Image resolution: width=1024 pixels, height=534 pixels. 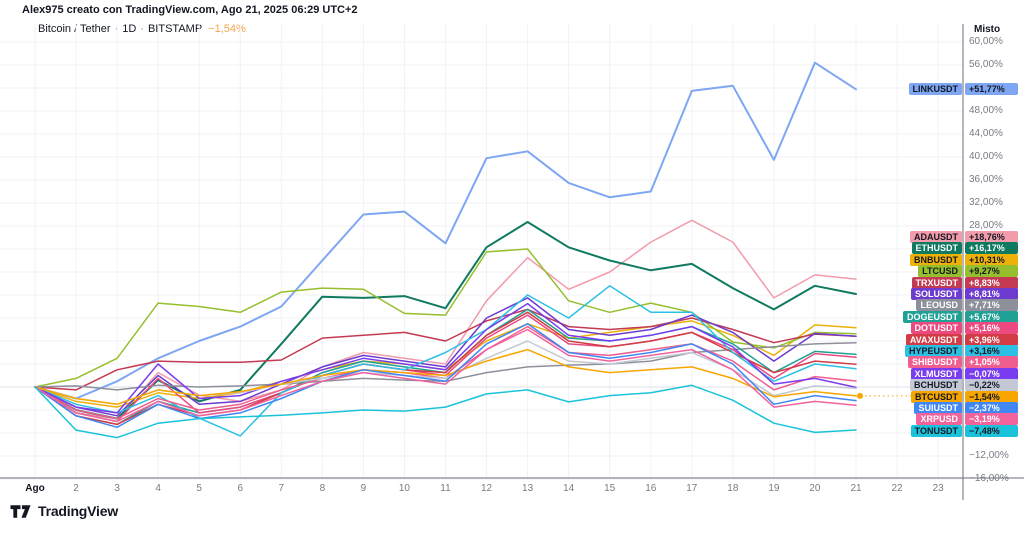 What do you see at coordinates (936, 237) in the screenshot?
I see `series-name-tag-ADAUSDT: ADAUSDT` at bounding box center [936, 237].